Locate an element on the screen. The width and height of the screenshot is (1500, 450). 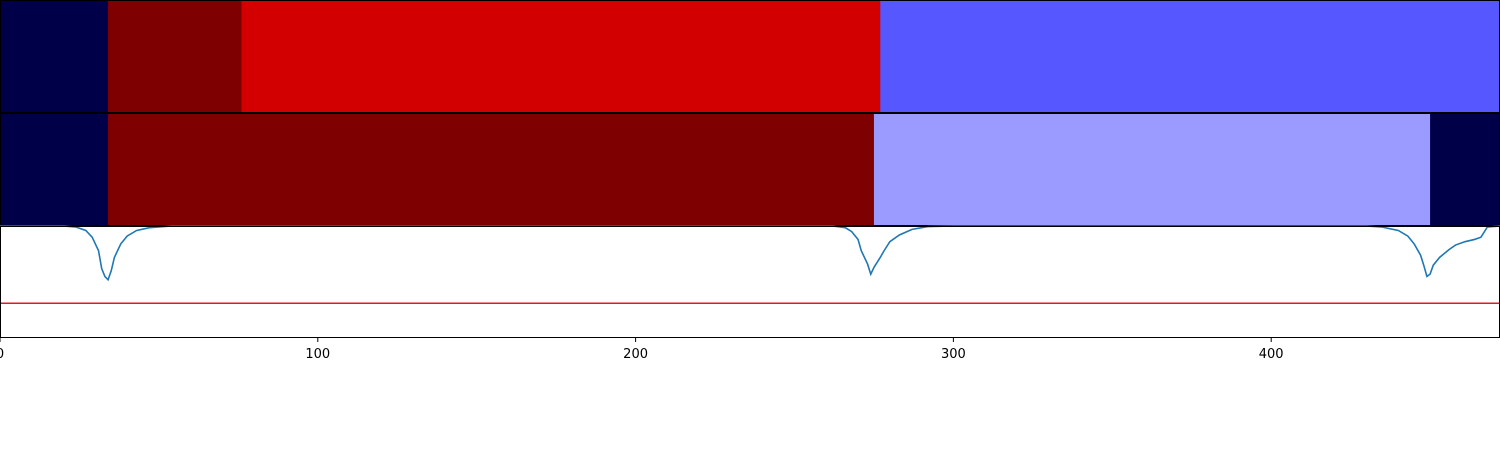
x-tick-label: 100 is located at coordinates (317, 354).